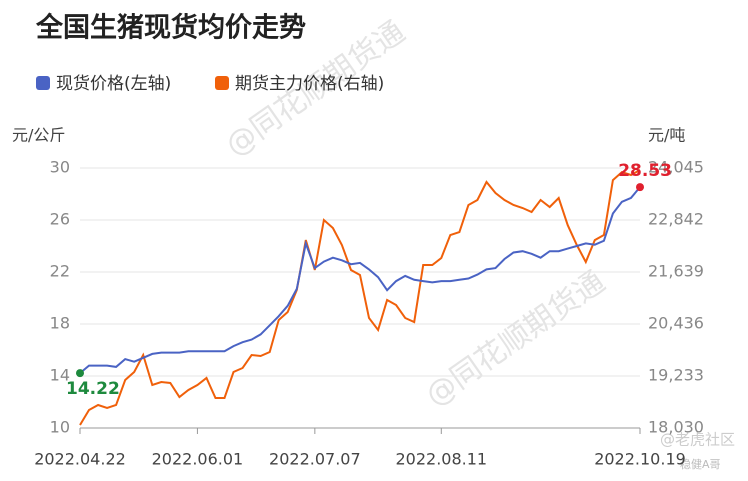 Image resolution: width=748 pixels, height=481 pixels. I want to click on y-tick-label: 30, so click(60, 167).